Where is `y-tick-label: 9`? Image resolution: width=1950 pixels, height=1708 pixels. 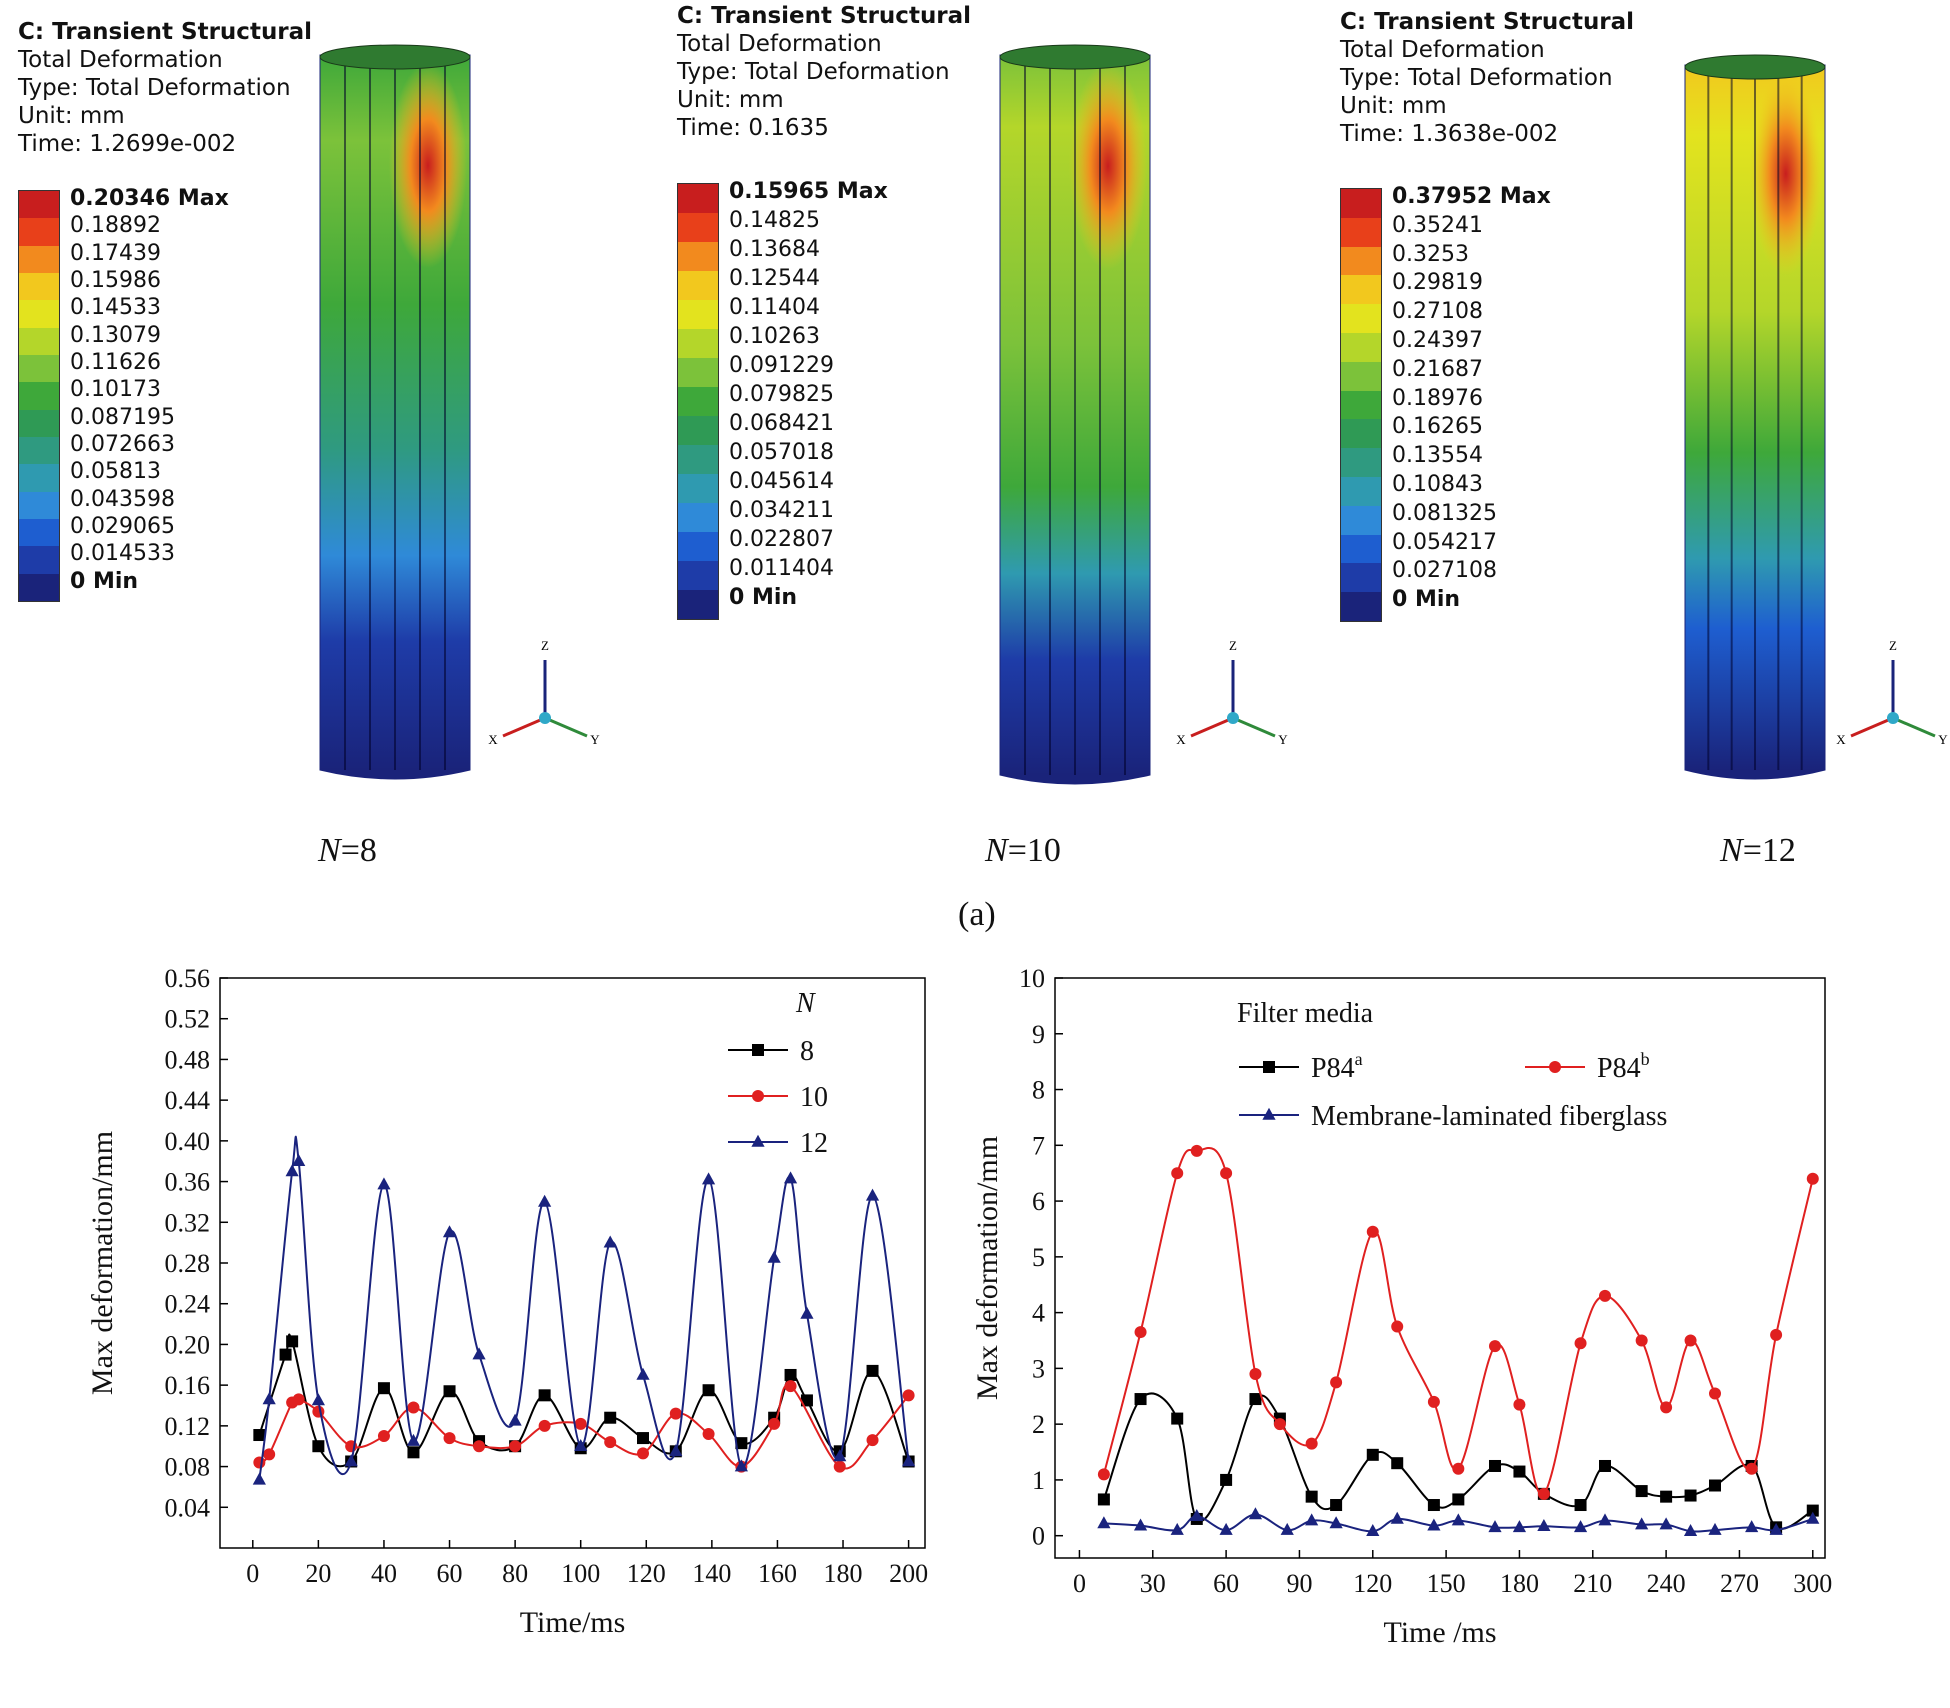
y-tick-label: 9 is located at coordinates (1038, 1034).